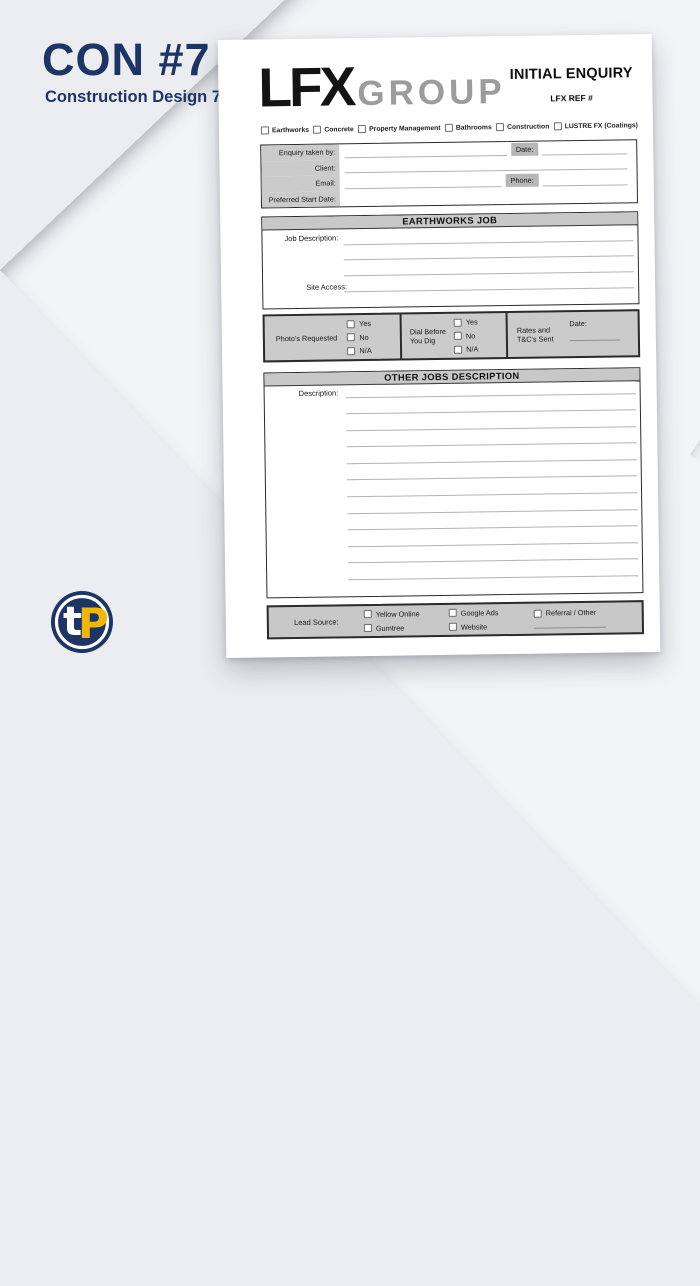  What do you see at coordinates (465, 335) in the screenshot?
I see `dial-option-no: No` at bounding box center [465, 335].